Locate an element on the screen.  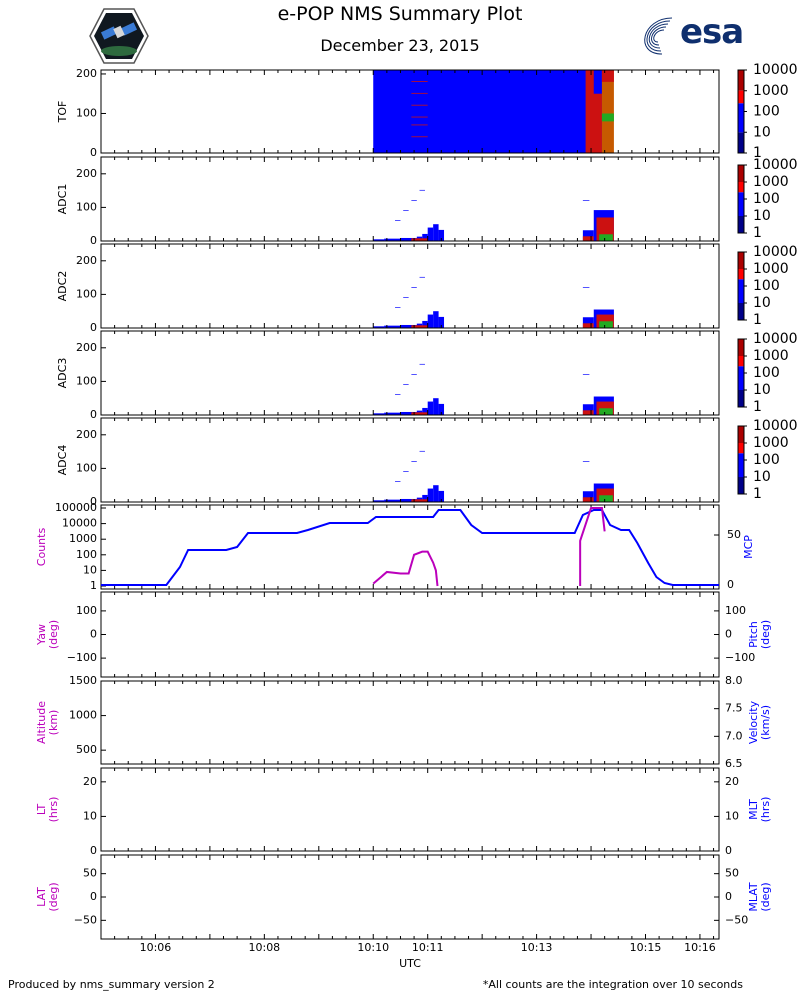
y-tick-label-right: 7.5 is located at coordinates (734, 708).